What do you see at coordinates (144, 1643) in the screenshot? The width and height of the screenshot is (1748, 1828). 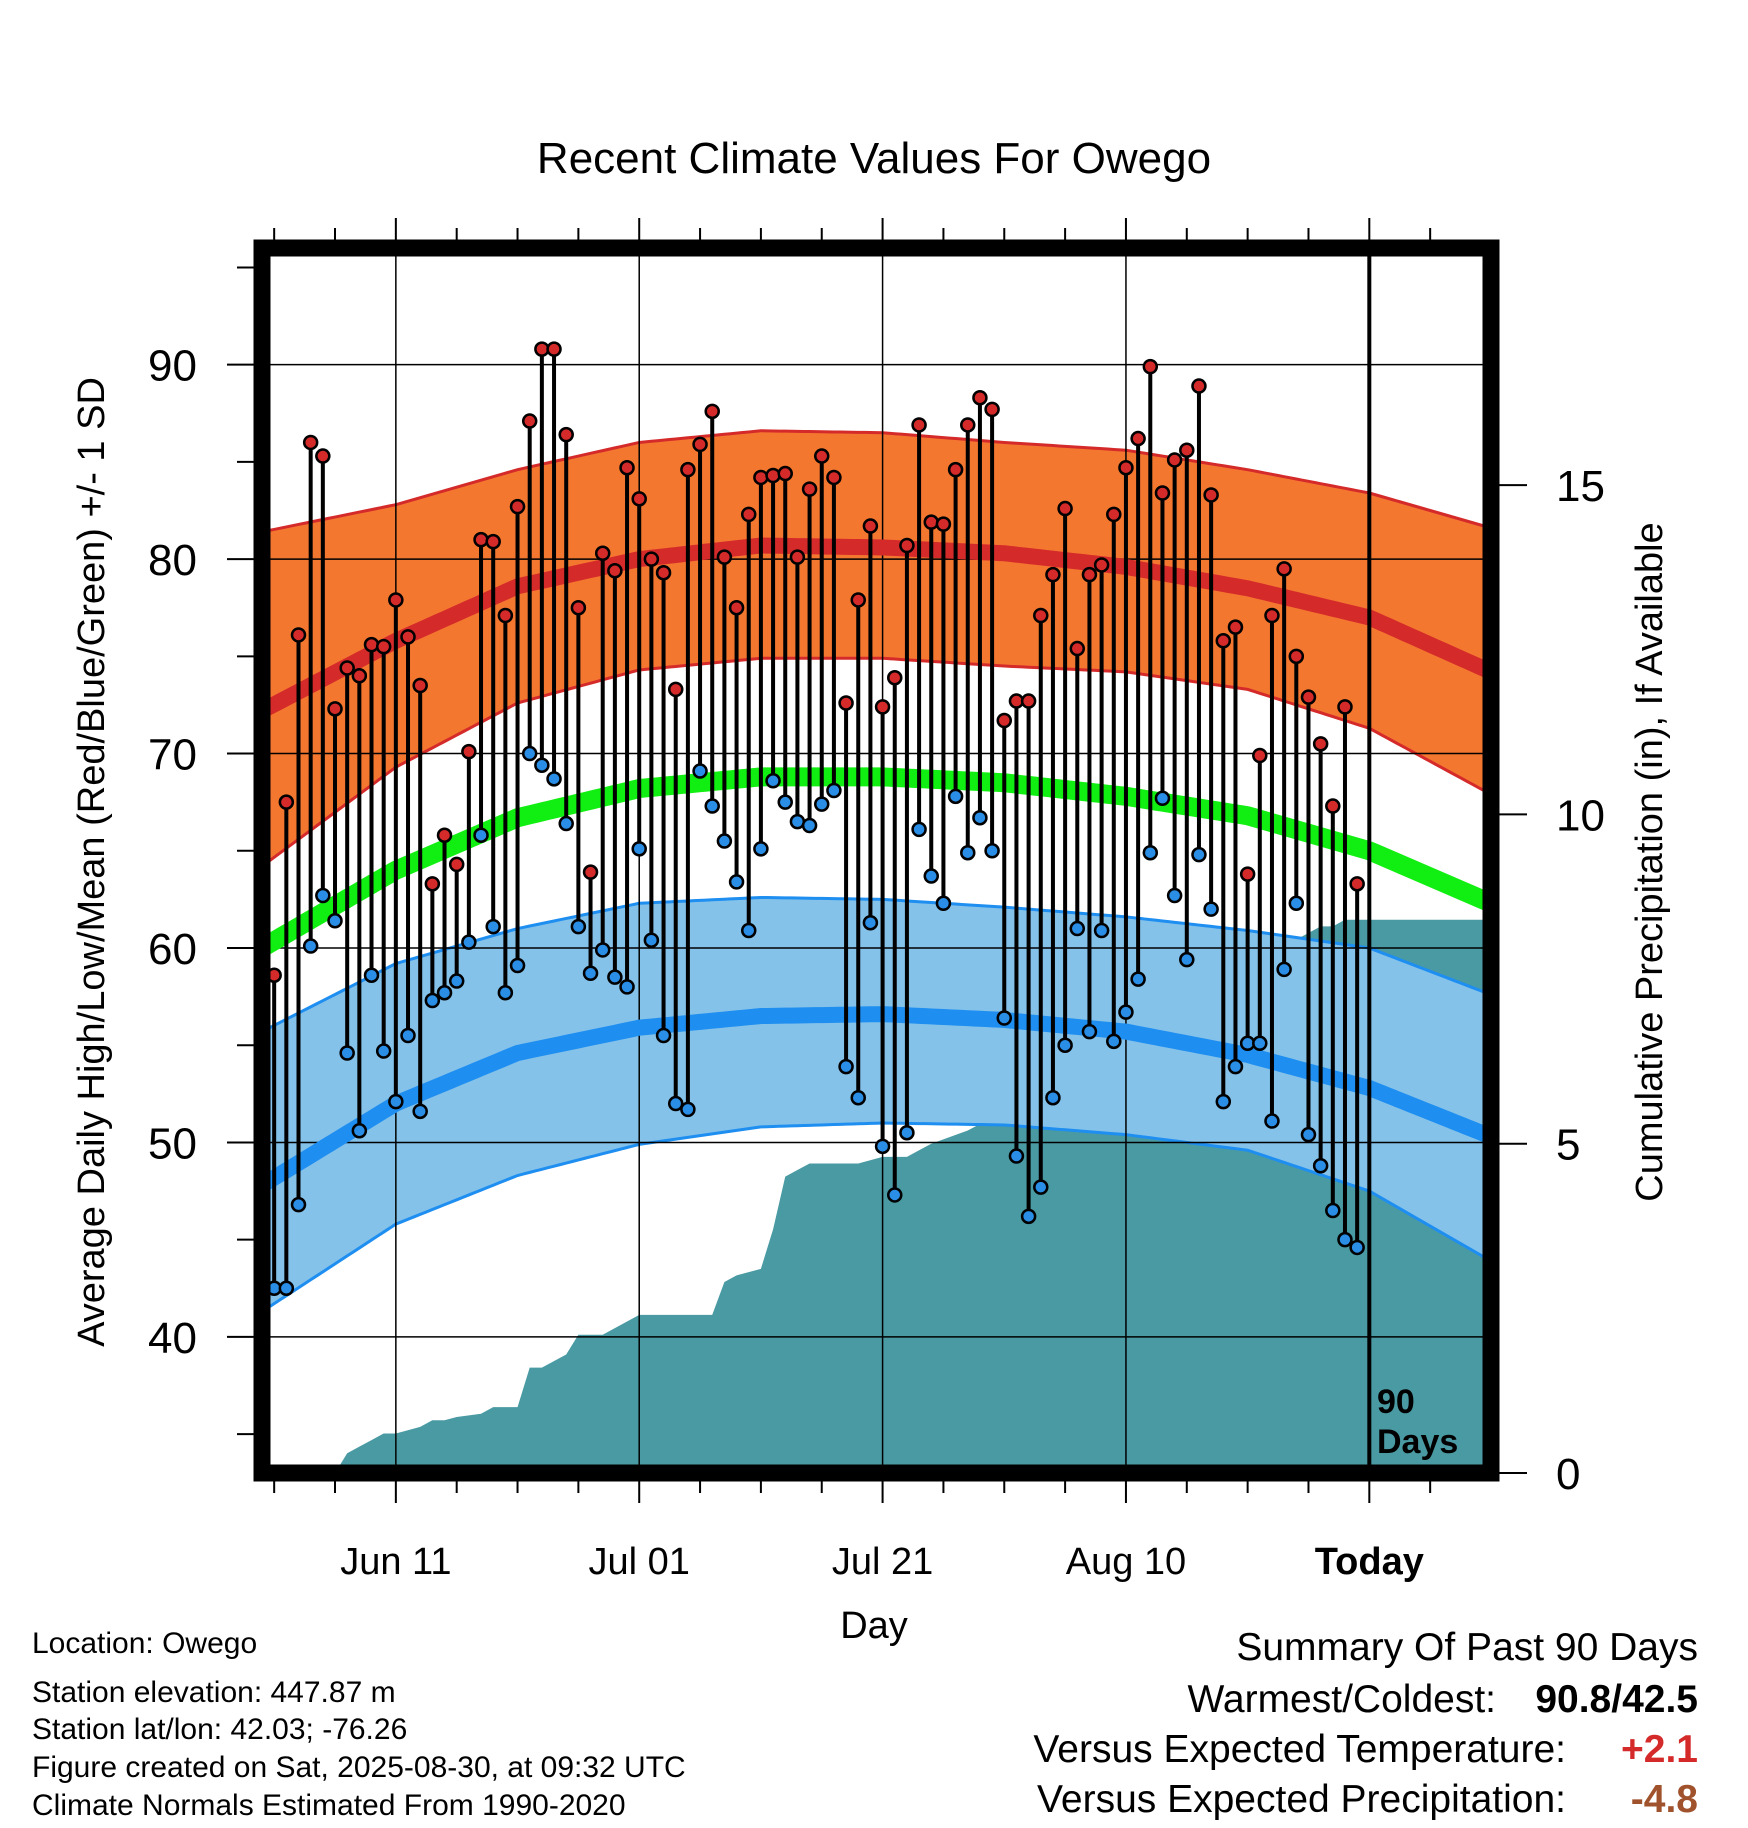 I see `info-location: Location: Owego` at bounding box center [144, 1643].